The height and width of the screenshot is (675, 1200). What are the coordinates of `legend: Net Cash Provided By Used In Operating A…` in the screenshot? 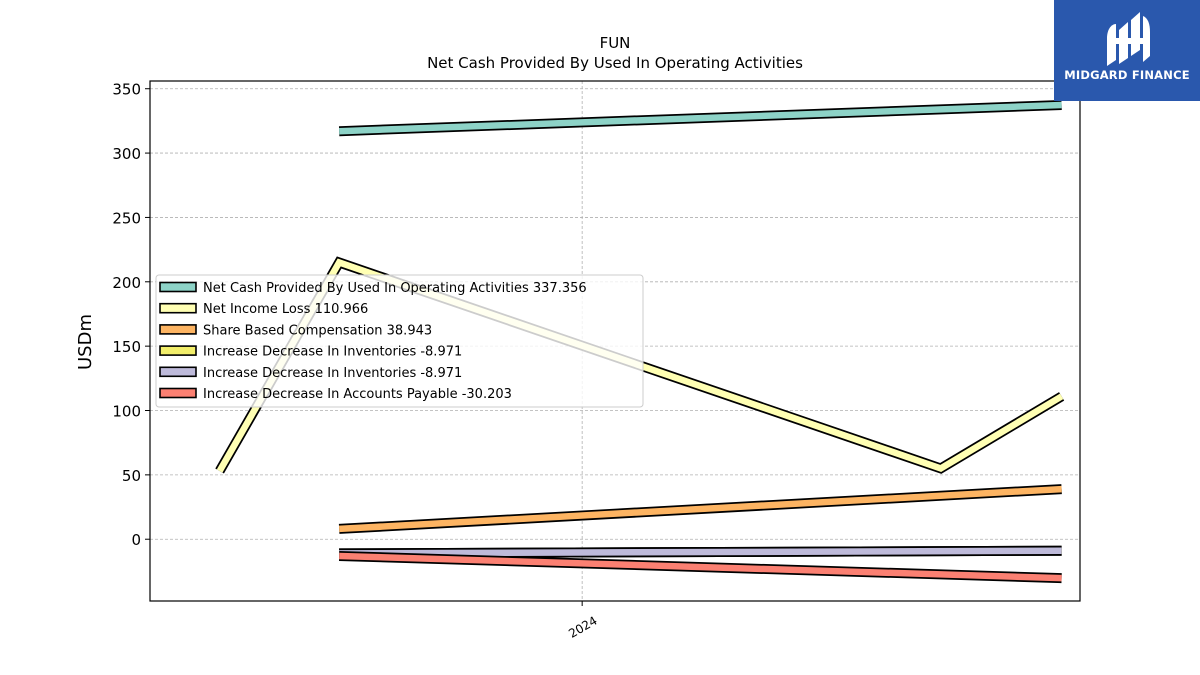 It's located at (399, 341).